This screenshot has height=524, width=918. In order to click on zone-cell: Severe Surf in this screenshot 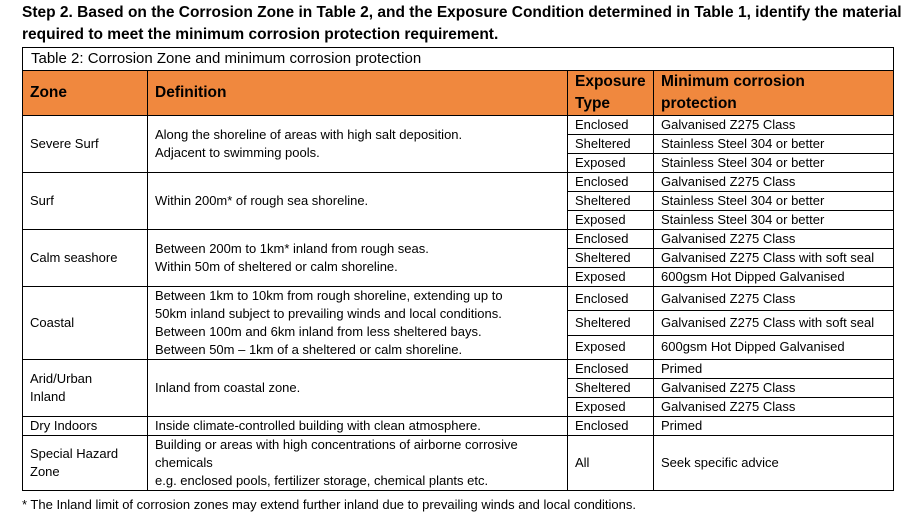, I will do `click(85, 144)`.